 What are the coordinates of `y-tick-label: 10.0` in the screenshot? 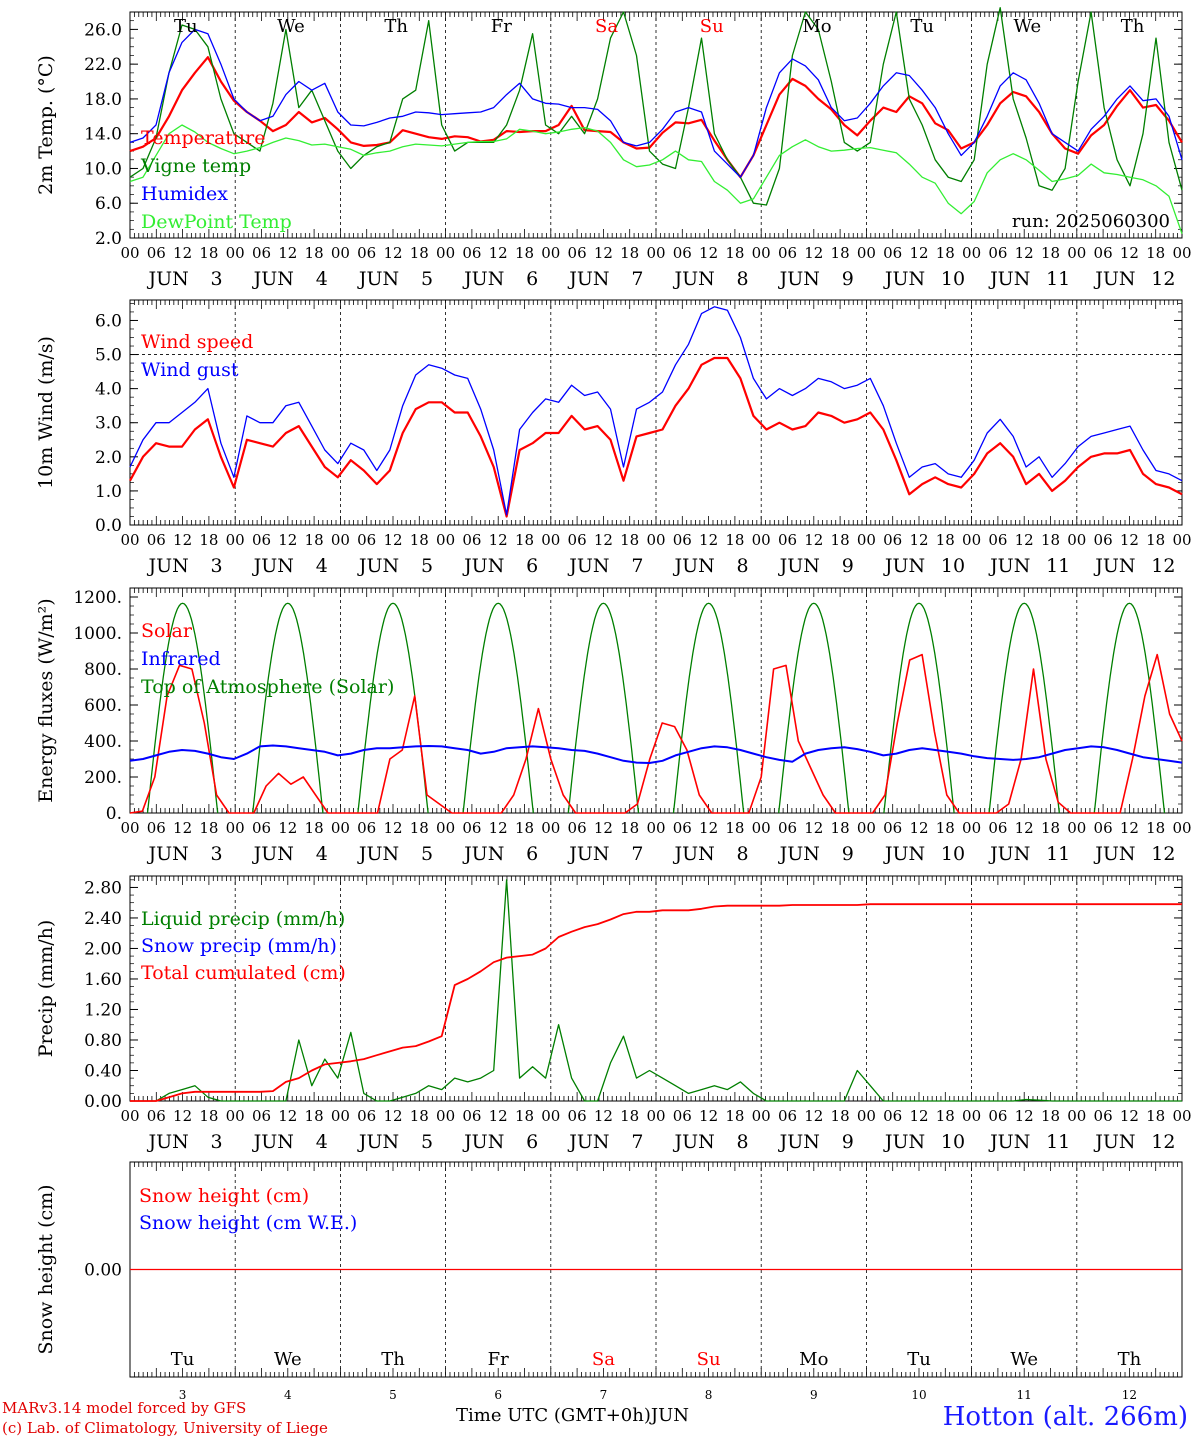 It's located at (103, 169).